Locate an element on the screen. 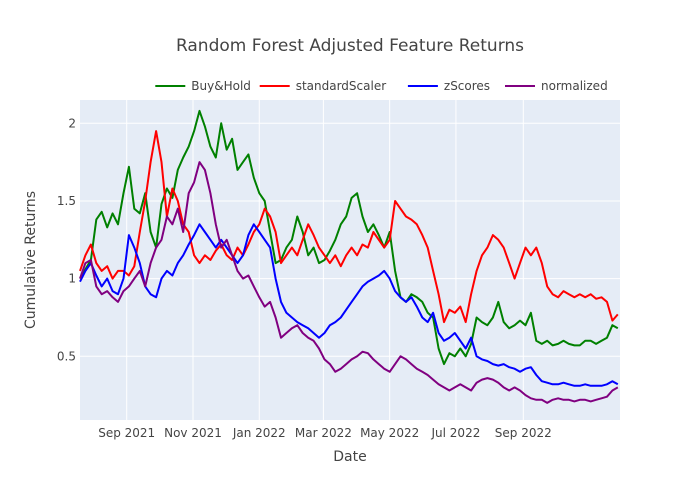 Image resolution: width=700 pixels, height=504 pixels. legend-item: standardScaler is located at coordinates (323, 86).